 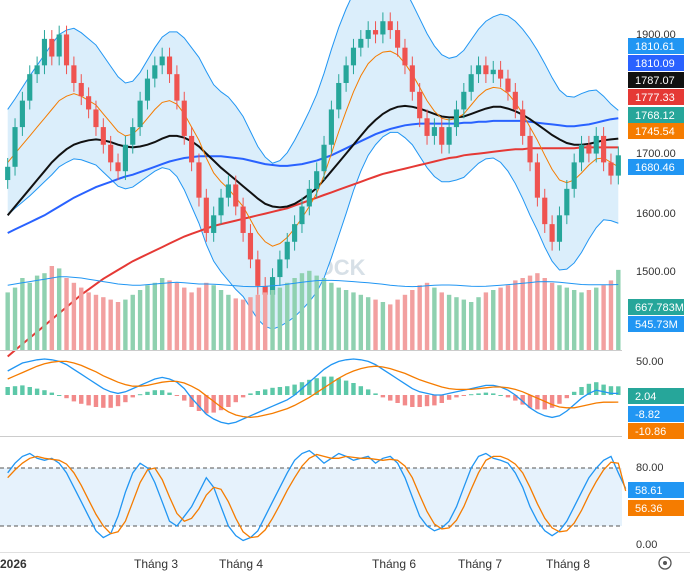 I want to click on macd-badge: 2.04, so click(x=645, y=397).